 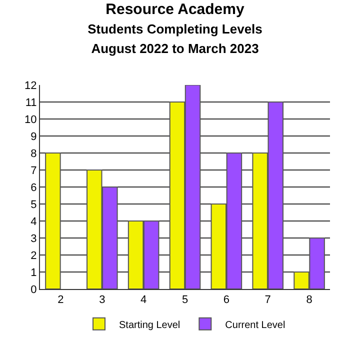 What do you see at coordinates (175, 39) in the screenshot?
I see `chart-subtitle: Students Completing Levels August 2022 to March 2023` at bounding box center [175, 39].